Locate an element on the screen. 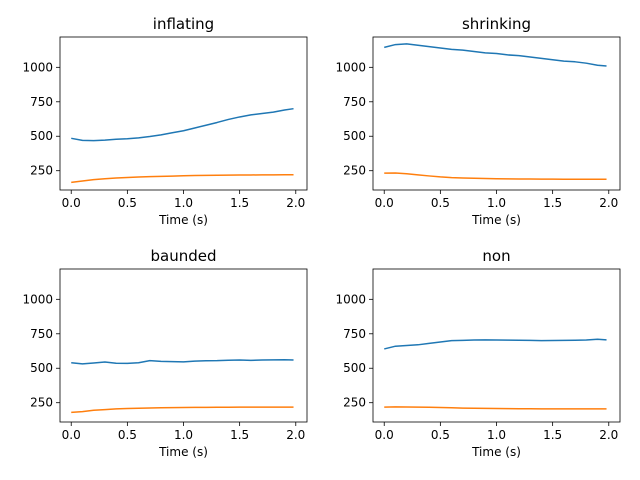 The width and height of the screenshot is (640, 480). subplot-title: shrinking is located at coordinates (496, 24).